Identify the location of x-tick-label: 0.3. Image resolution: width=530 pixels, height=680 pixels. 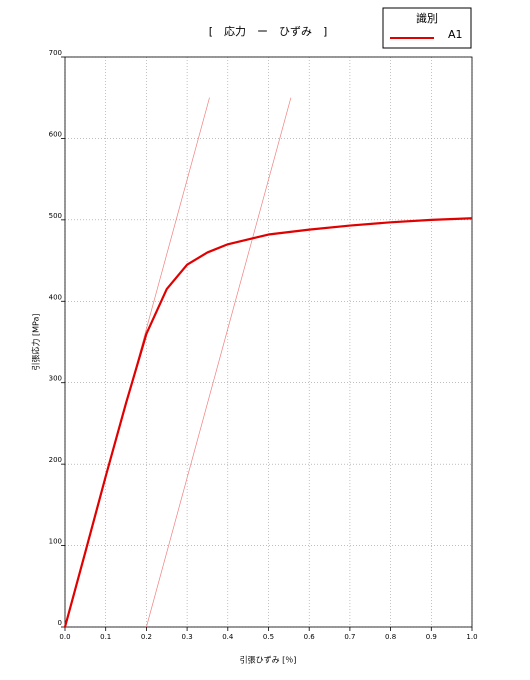
(187, 637).